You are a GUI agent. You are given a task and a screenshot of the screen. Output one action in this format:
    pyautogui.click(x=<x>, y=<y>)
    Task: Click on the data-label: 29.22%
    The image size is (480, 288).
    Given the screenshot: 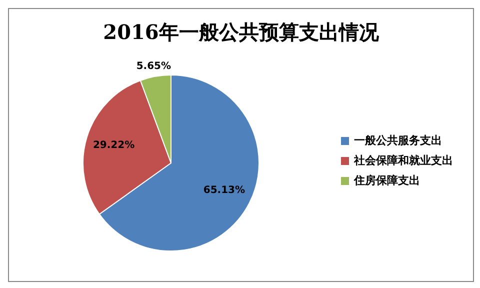 What is the action you would take?
    pyautogui.click(x=113, y=145)
    